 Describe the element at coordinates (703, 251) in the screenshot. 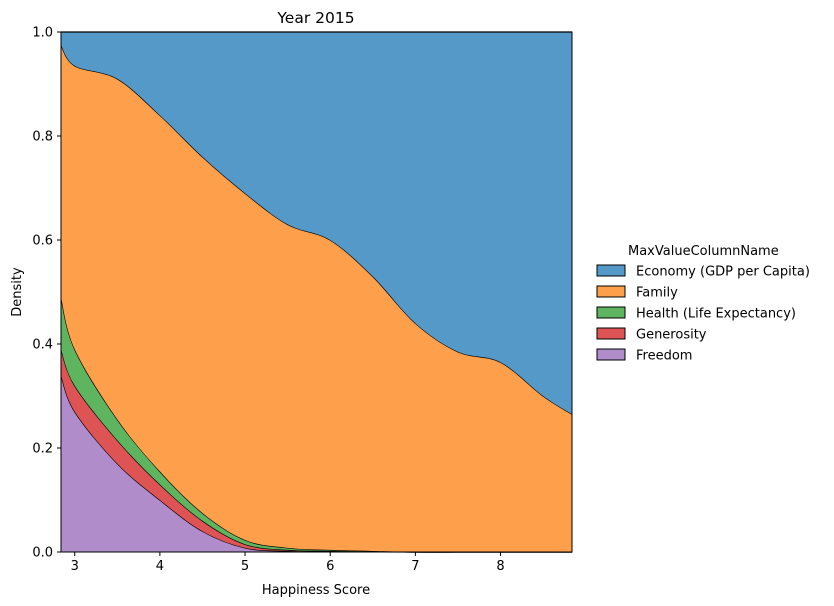

I see `legend-title: MaxValueColumnName` at that location.